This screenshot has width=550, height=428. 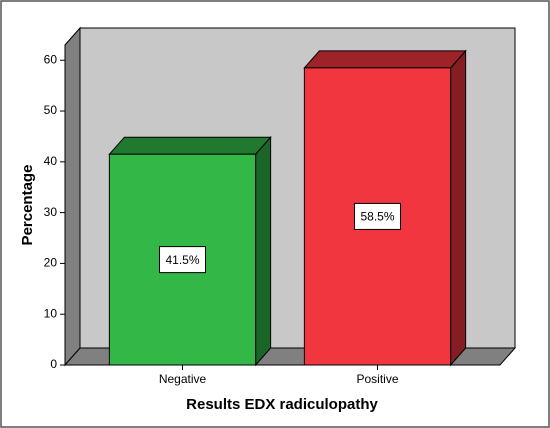 I want to click on y-tick-label: 40, so click(x=51, y=161).